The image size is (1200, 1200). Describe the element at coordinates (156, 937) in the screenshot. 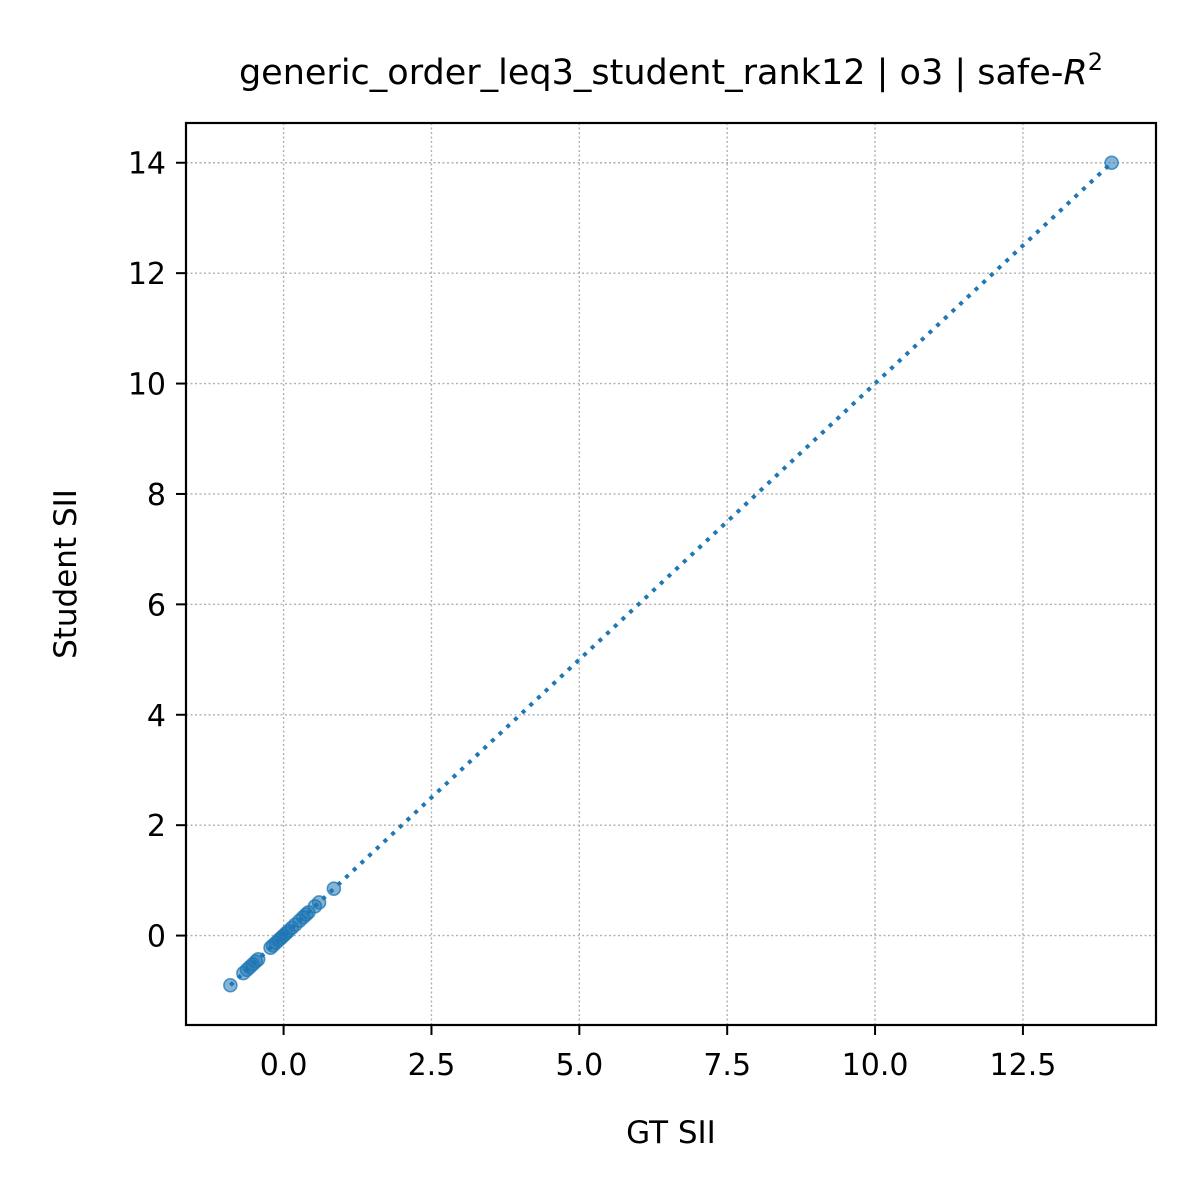

I see `y-tick-label: 0` at that location.